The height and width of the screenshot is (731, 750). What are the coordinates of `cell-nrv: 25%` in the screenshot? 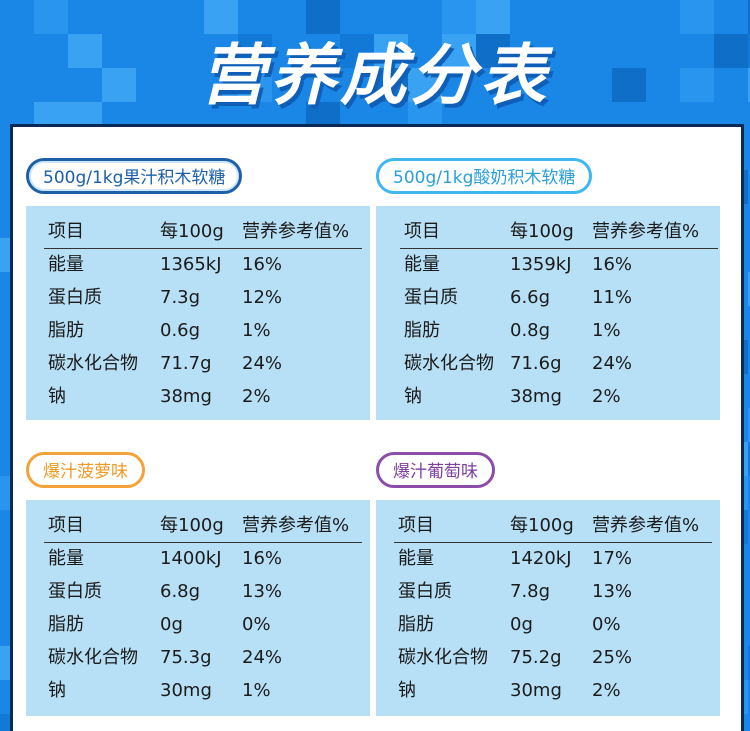 It's located at (612, 657).